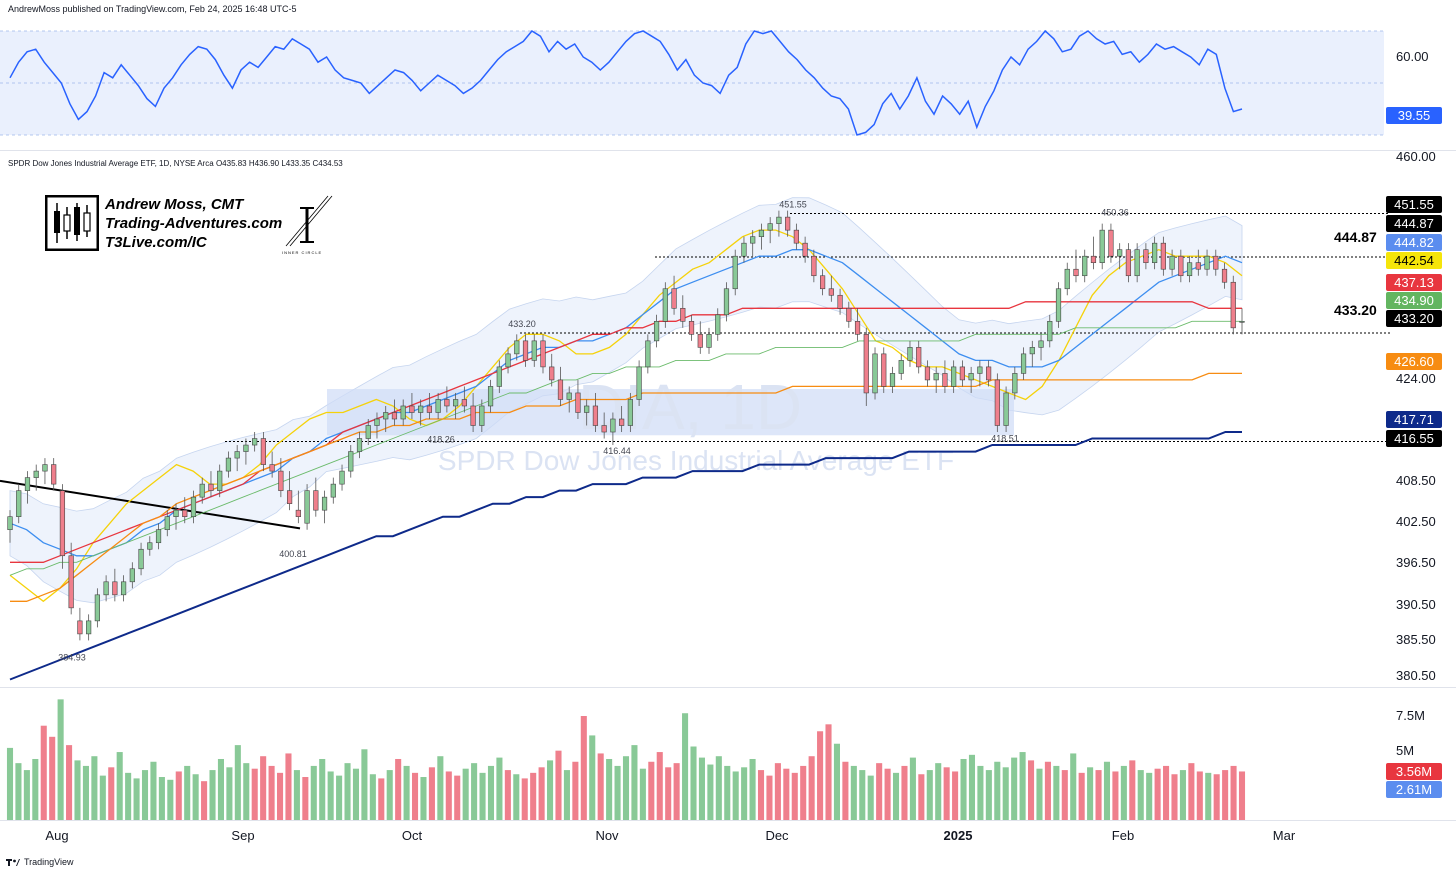 The width and height of the screenshot is (1456, 874). I want to click on trendline, so click(150, 504).